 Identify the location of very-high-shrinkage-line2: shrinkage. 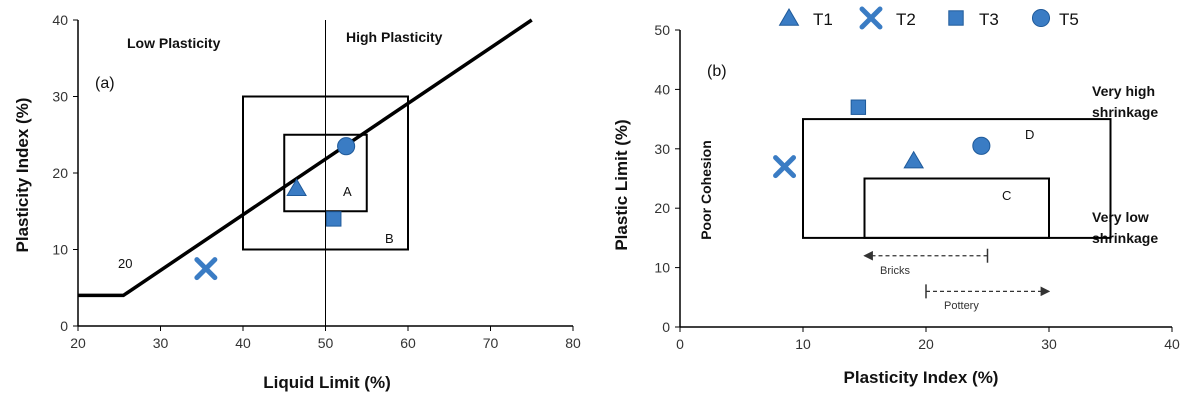
(1125, 112).